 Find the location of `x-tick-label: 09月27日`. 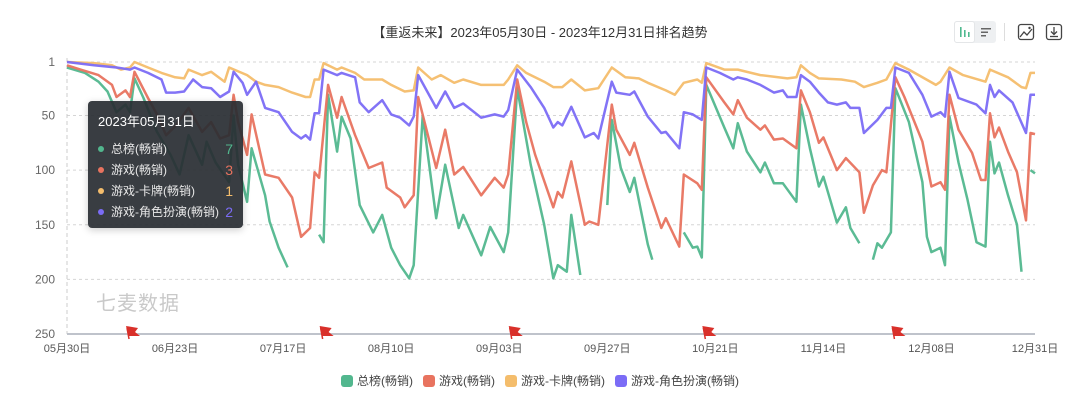

x-tick-label: 09月27日 is located at coordinates (607, 349).